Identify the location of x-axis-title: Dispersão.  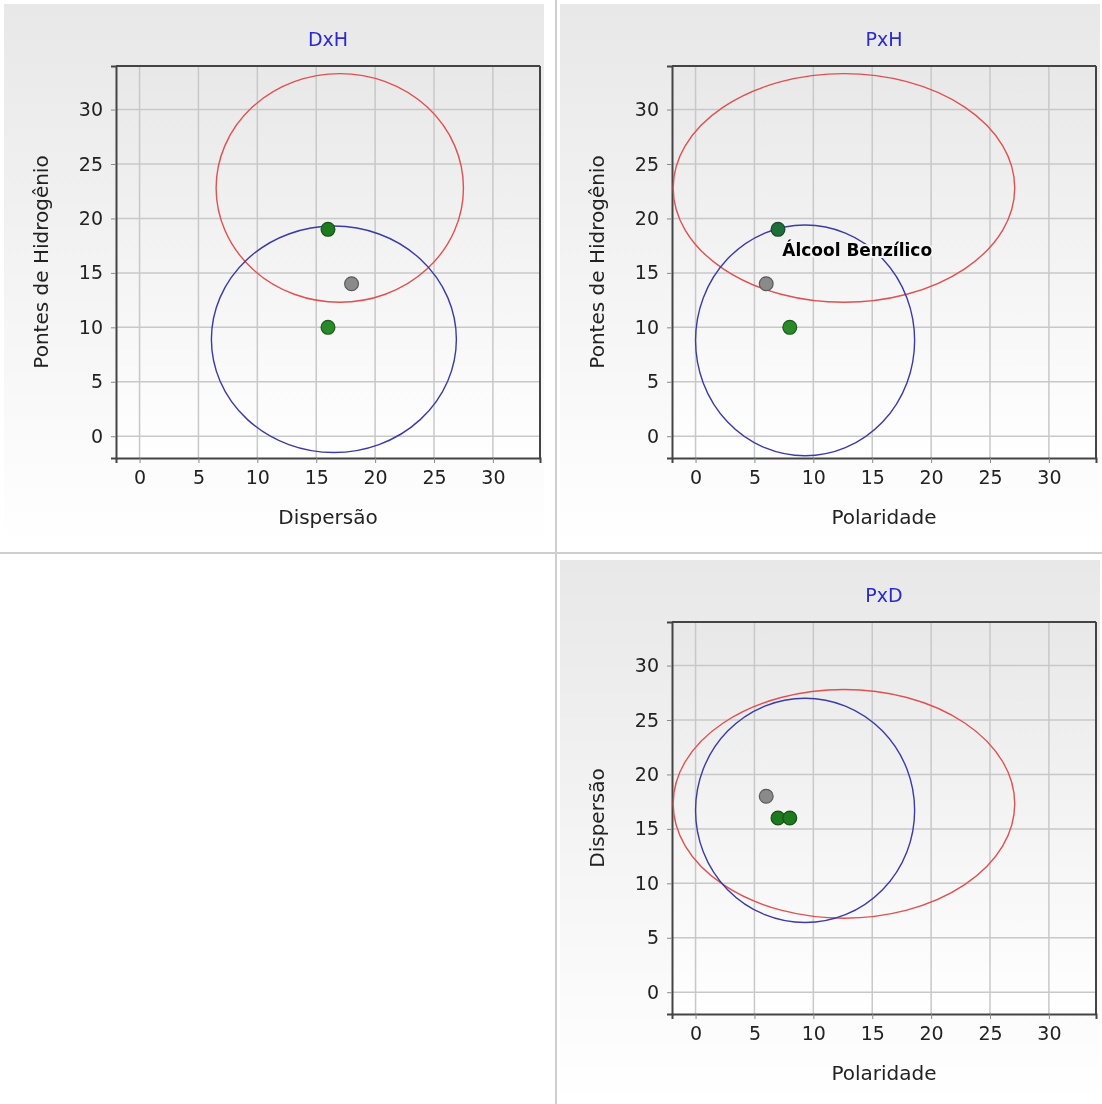
(328, 517).